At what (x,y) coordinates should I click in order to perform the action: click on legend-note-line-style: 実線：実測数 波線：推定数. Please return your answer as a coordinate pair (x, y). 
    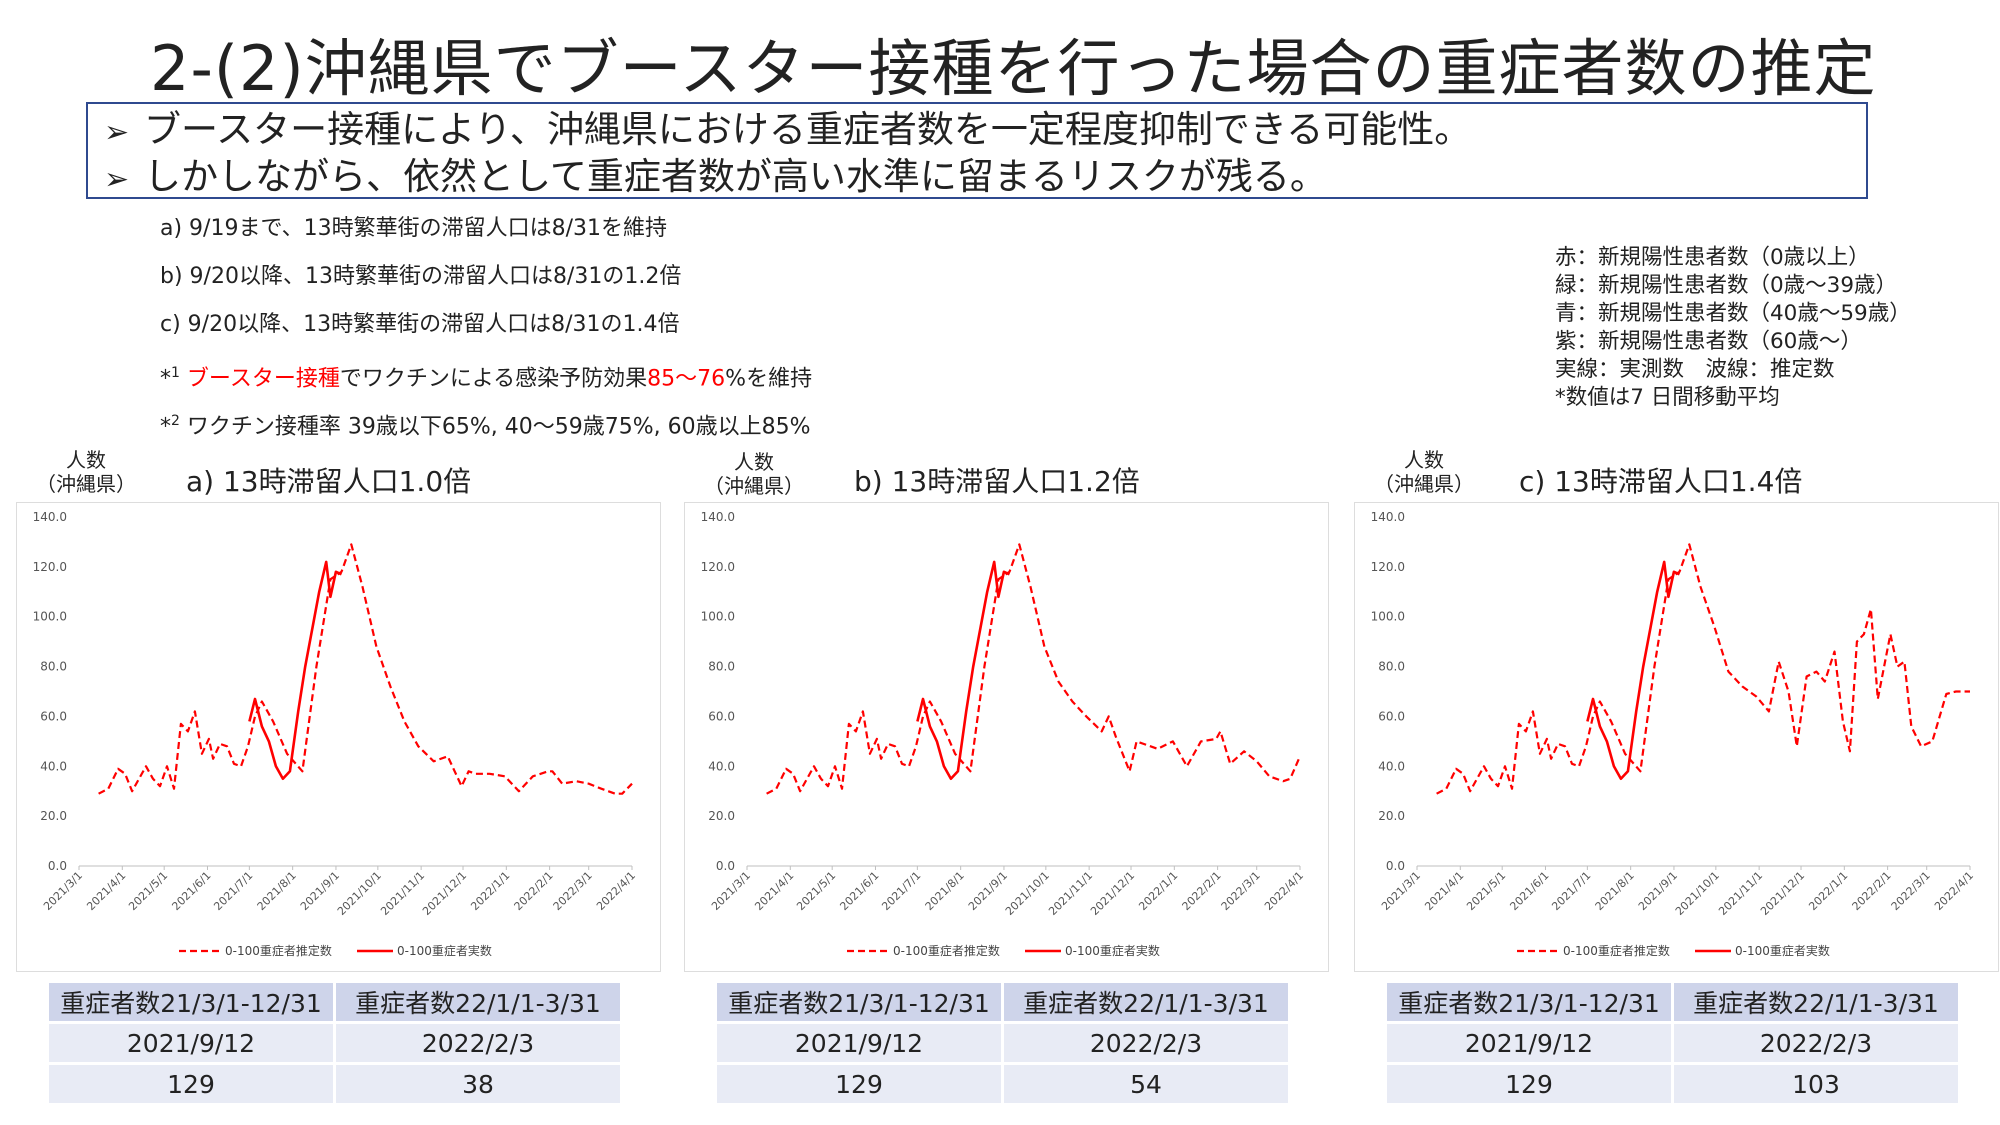
    Looking at the image, I should click on (1695, 369).